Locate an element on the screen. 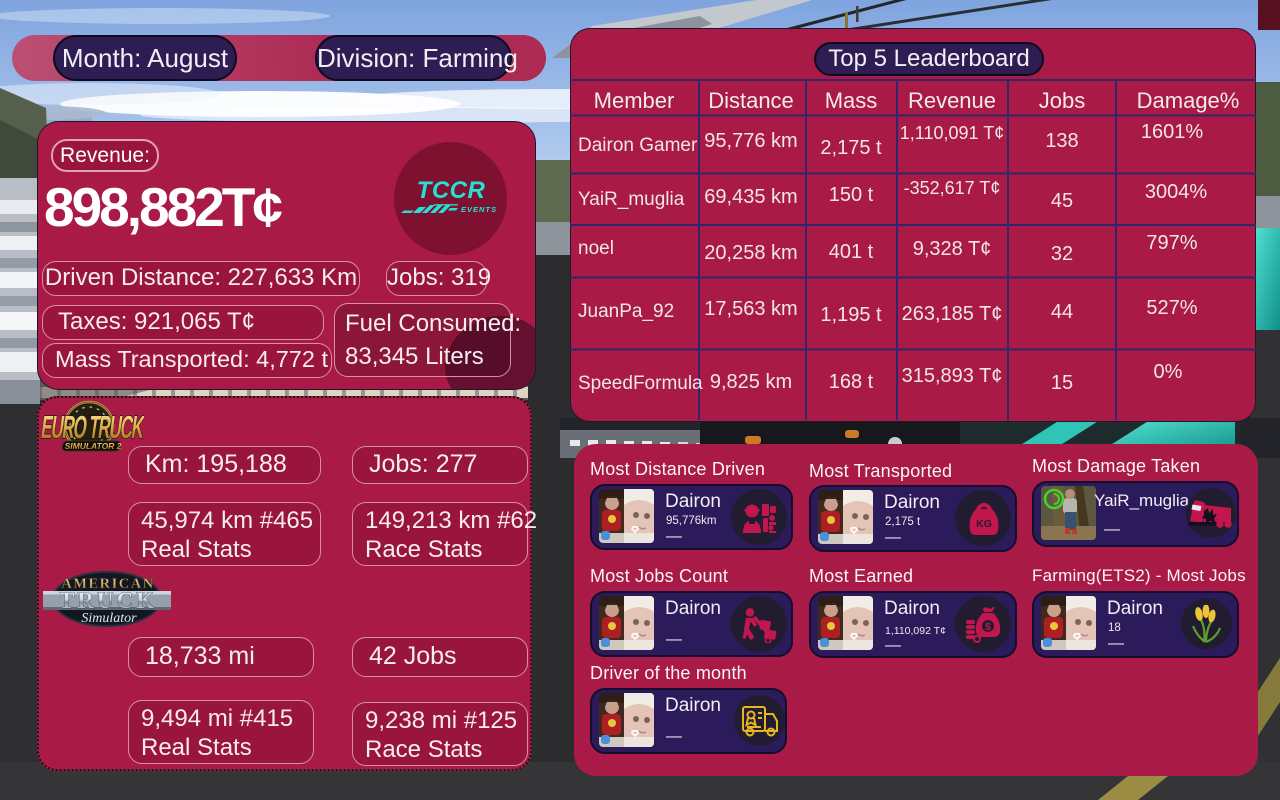 The image size is (1280, 800). svg-text: SpeedFormula is located at coordinates (640, 383).